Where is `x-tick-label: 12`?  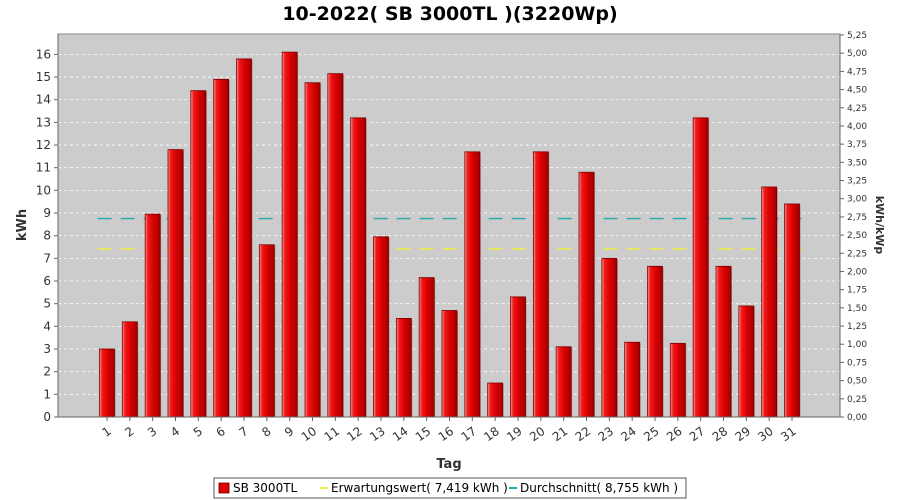
x-tick-label: 12 is located at coordinates (354, 434).